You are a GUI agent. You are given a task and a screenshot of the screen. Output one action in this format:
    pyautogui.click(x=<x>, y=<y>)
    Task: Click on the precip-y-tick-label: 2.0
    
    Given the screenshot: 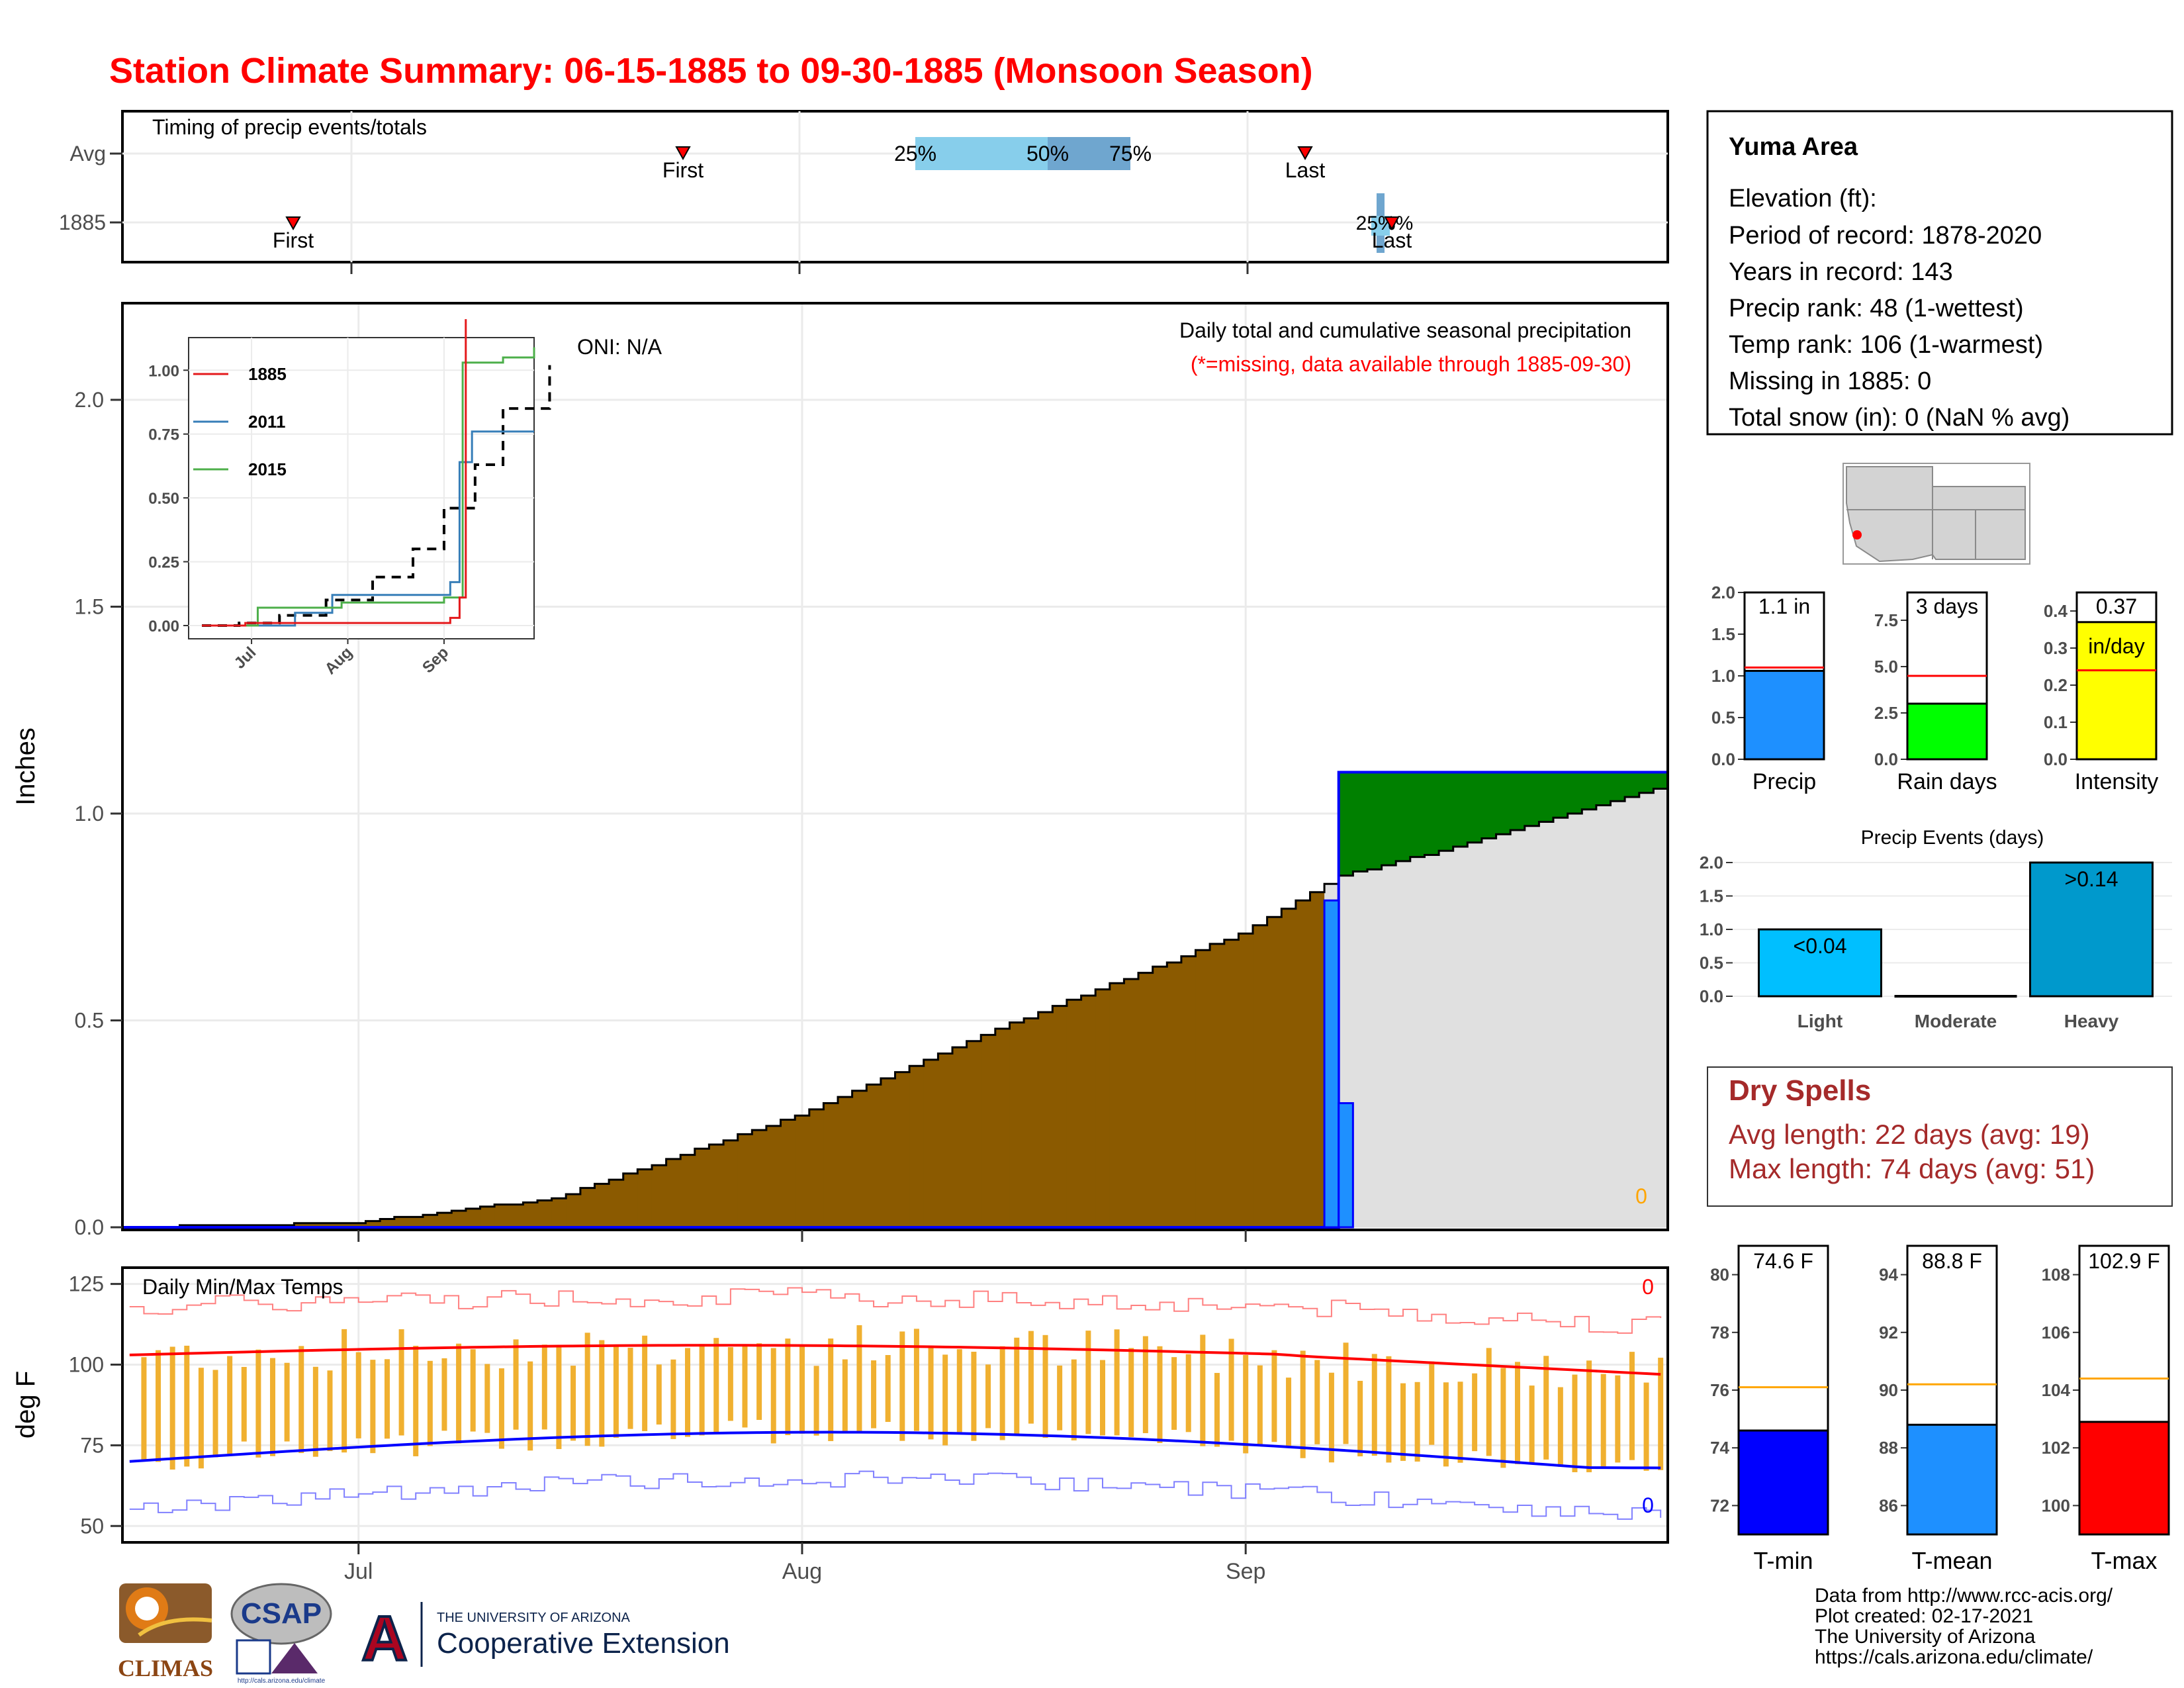 What is the action you would take?
    pyautogui.click(x=1723, y=592)
    